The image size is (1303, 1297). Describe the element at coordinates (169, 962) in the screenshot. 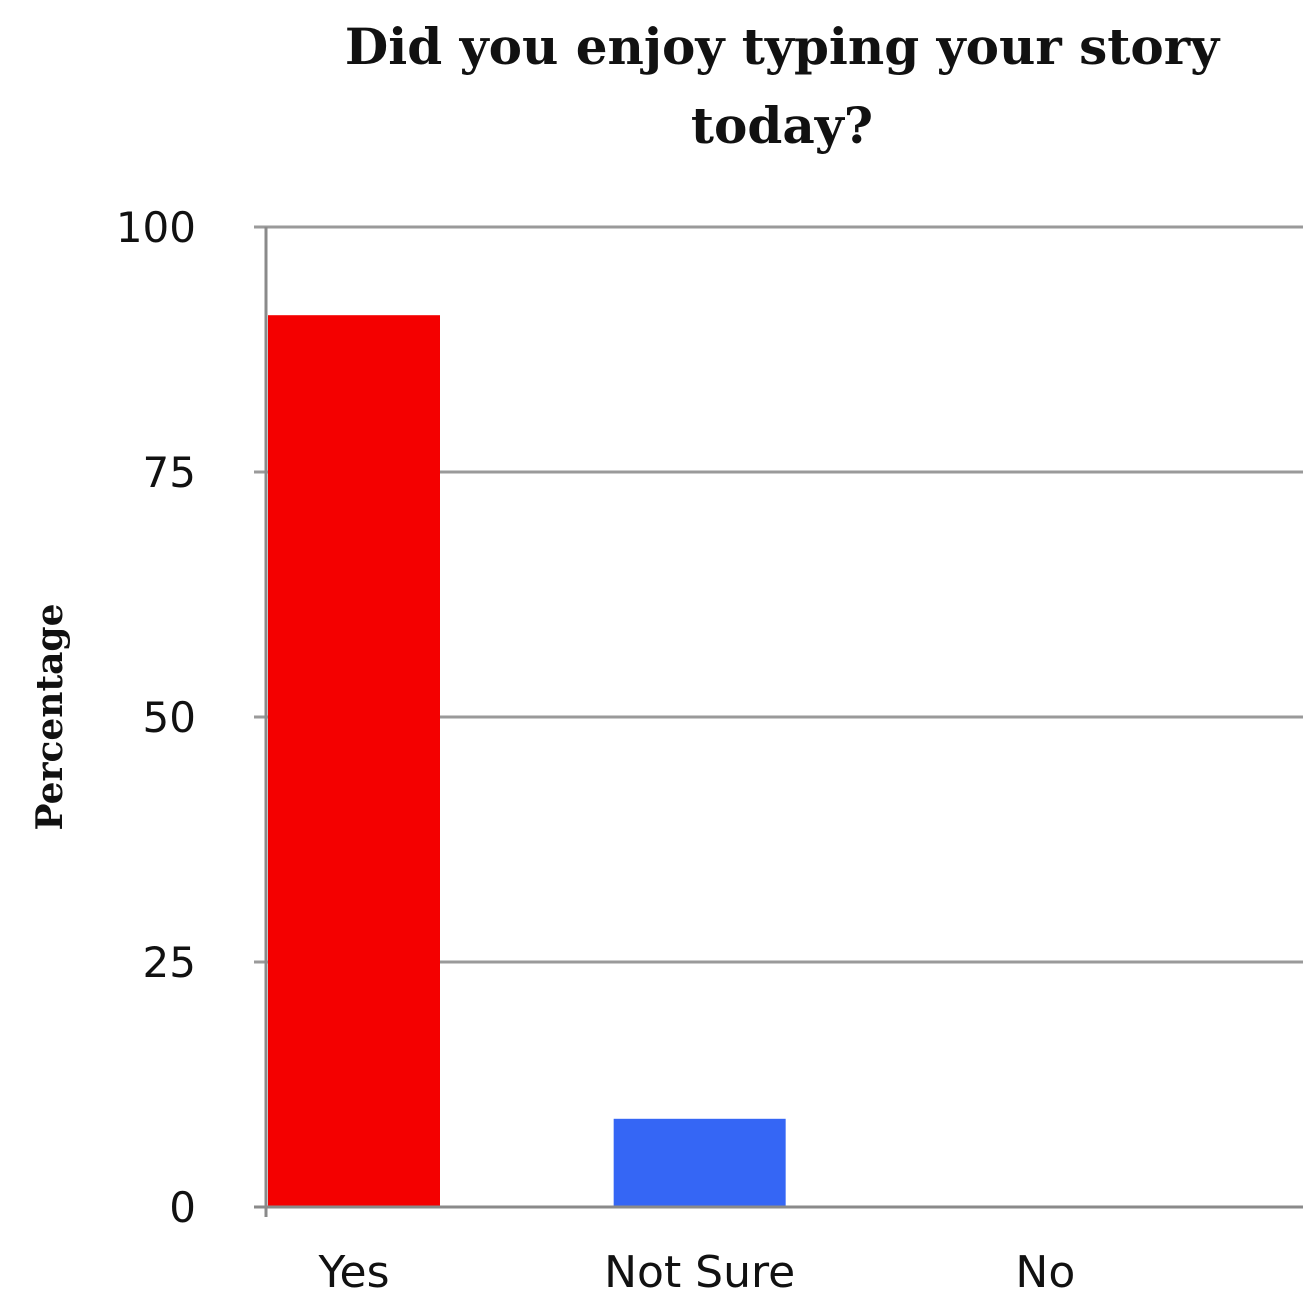

I see `y-tick-label: 25` at that location.